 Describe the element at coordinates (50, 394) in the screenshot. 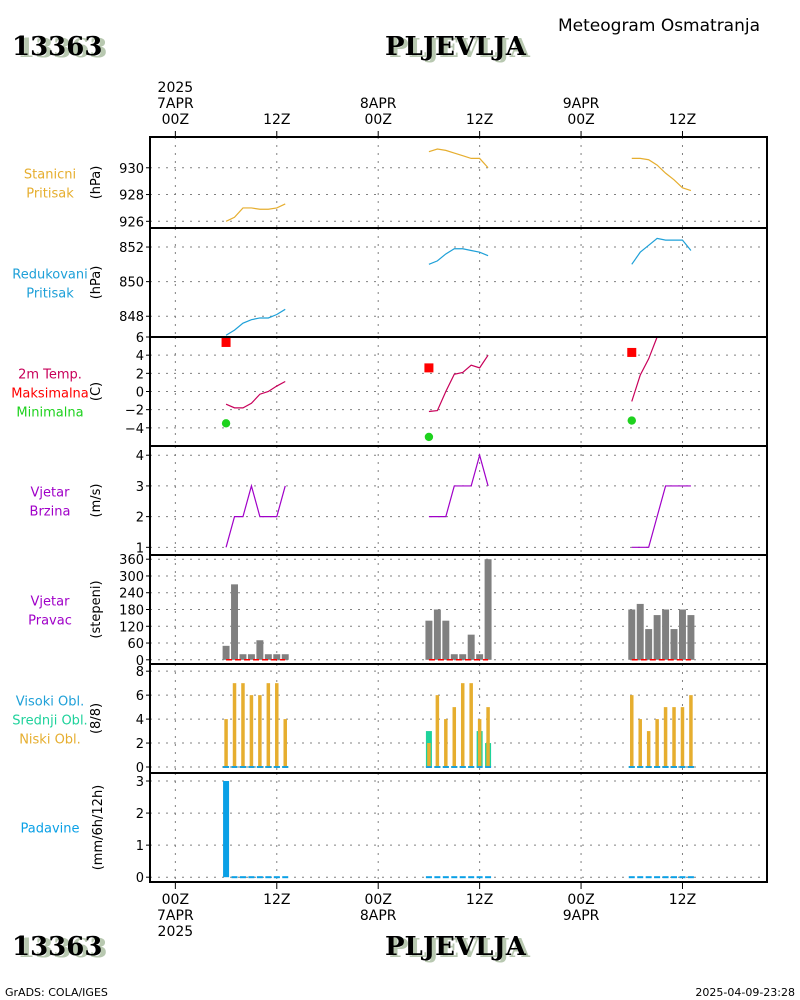

I see `panel-label: Maksimalna` at that location.